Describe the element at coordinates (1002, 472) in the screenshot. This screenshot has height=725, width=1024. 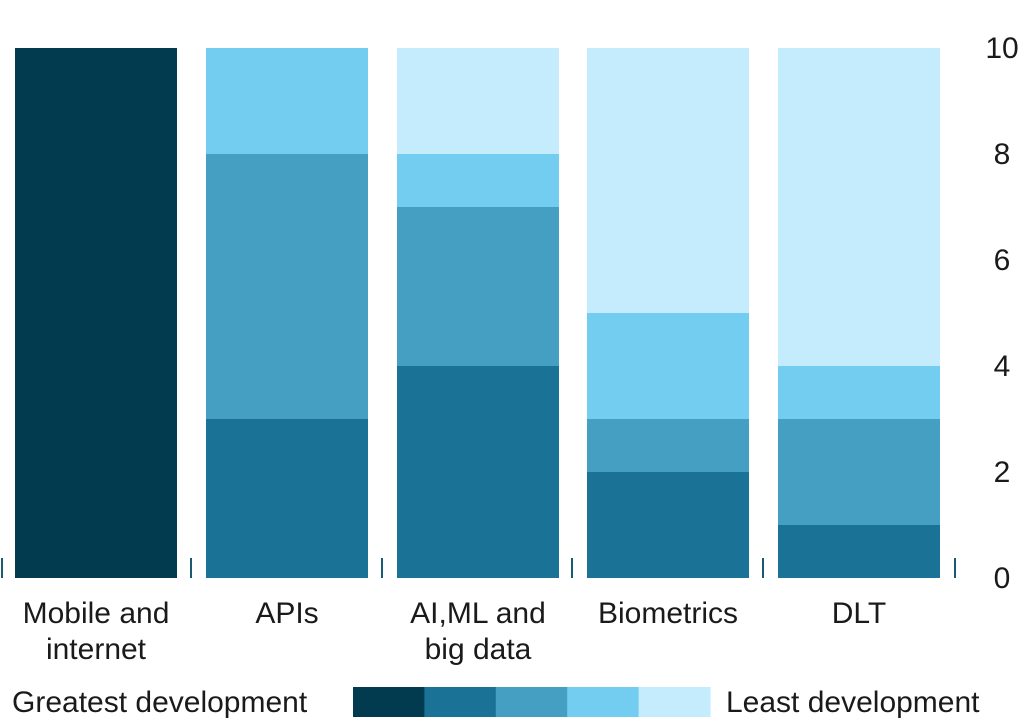
I see `y-tick-label: 2` at that location.